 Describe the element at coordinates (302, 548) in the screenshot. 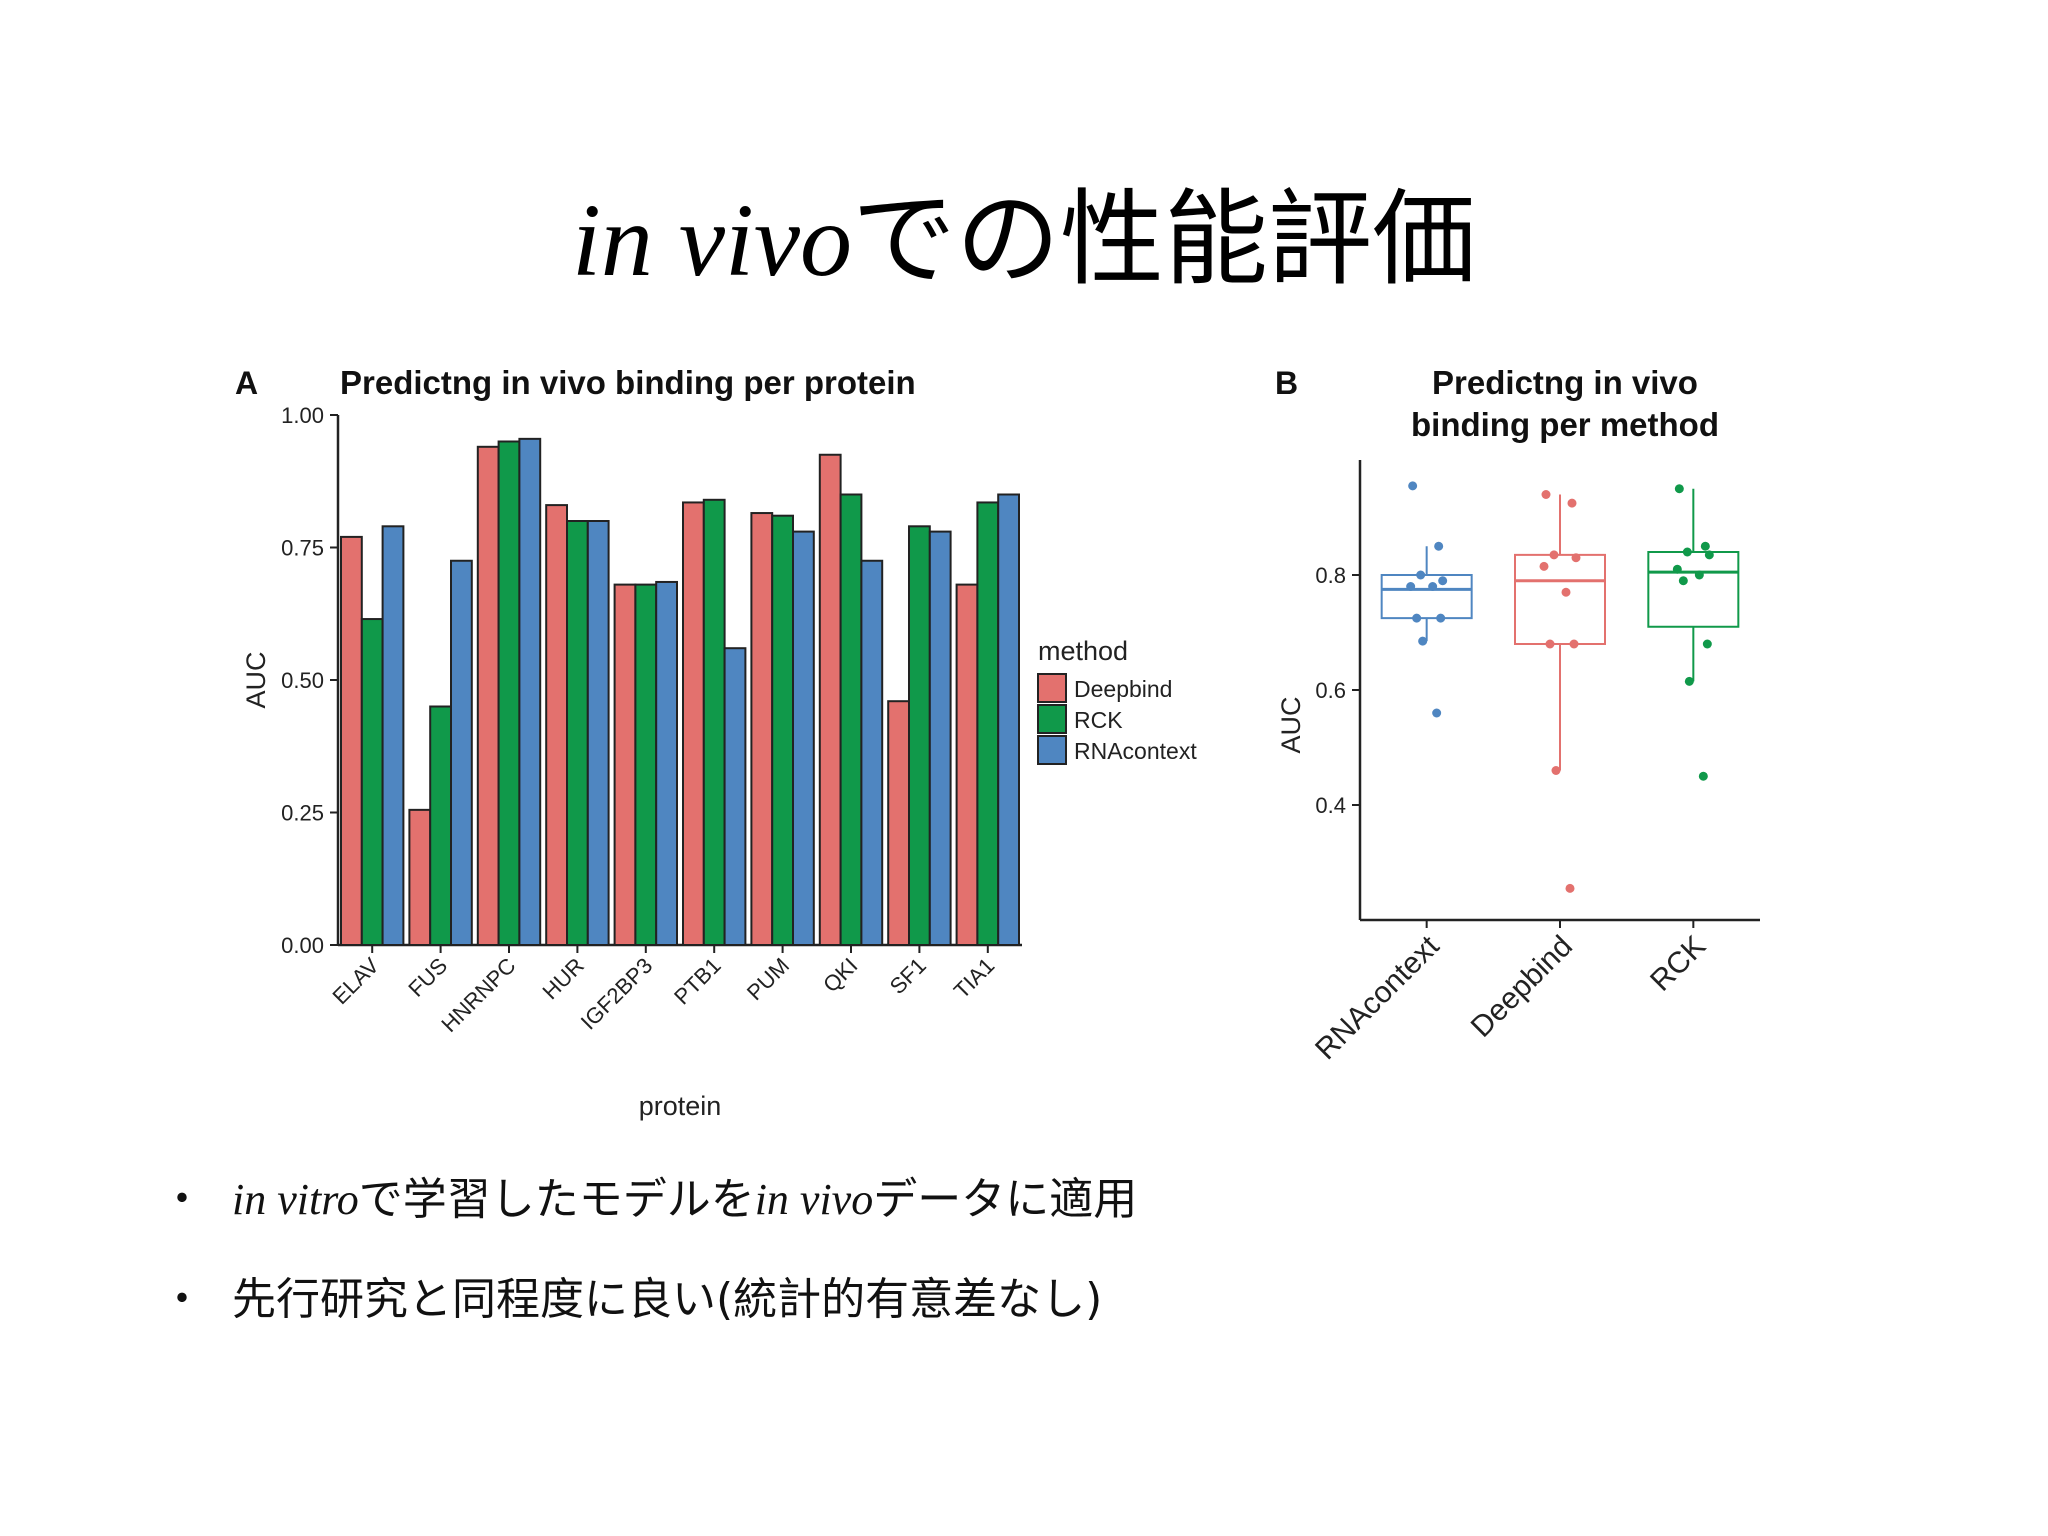

I see `y-tick-label: 0.75` at that location.